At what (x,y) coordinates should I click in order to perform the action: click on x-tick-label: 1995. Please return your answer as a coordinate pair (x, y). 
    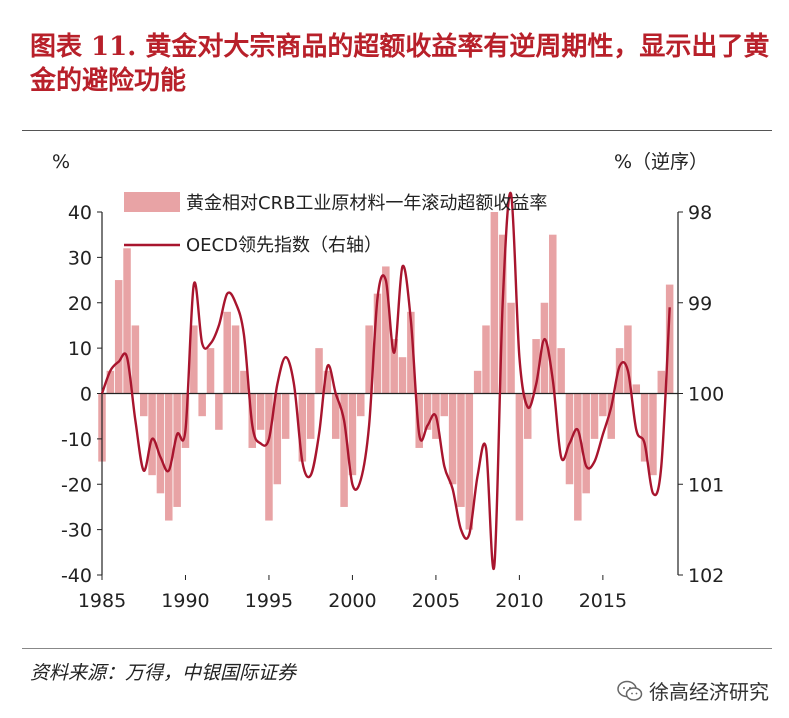
    Looking at the image, I should click on (269, 601).